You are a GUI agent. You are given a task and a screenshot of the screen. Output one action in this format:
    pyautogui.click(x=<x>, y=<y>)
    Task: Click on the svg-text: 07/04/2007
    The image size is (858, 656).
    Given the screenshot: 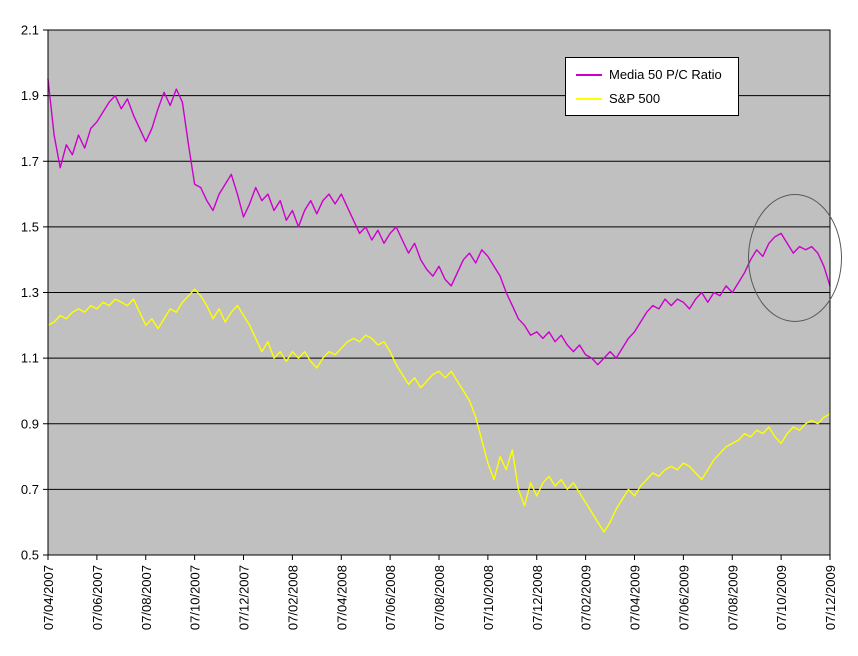 What is the action you would take?
    pyautogui.click(x=48, y=597)
    